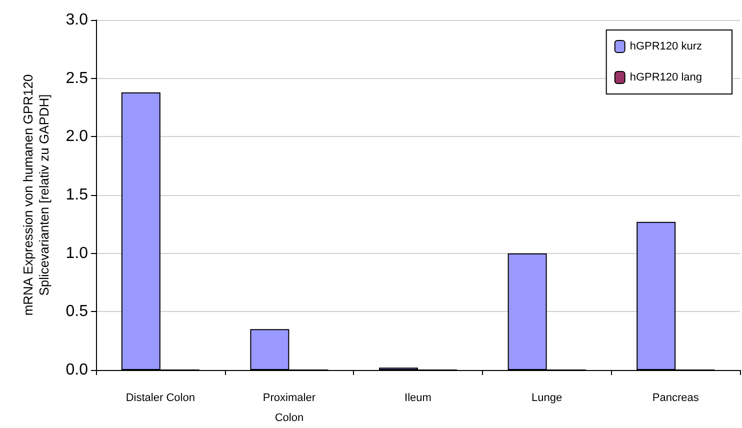 Image resolution: width=742 pixels, height=428 pixels. What do you see at coordinates (77, 253) in the screenshot?
I see `y-tick-label: 1.0` at bounding box center [77, 253].